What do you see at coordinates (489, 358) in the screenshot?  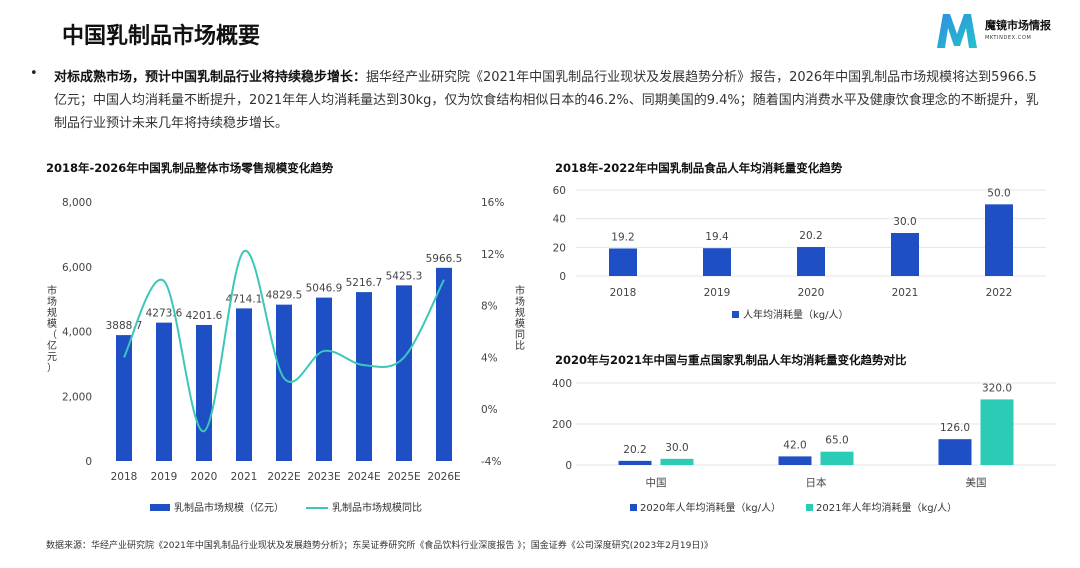 I see `right-axis-tick-label: 4%` at bounding box center [489, 358].